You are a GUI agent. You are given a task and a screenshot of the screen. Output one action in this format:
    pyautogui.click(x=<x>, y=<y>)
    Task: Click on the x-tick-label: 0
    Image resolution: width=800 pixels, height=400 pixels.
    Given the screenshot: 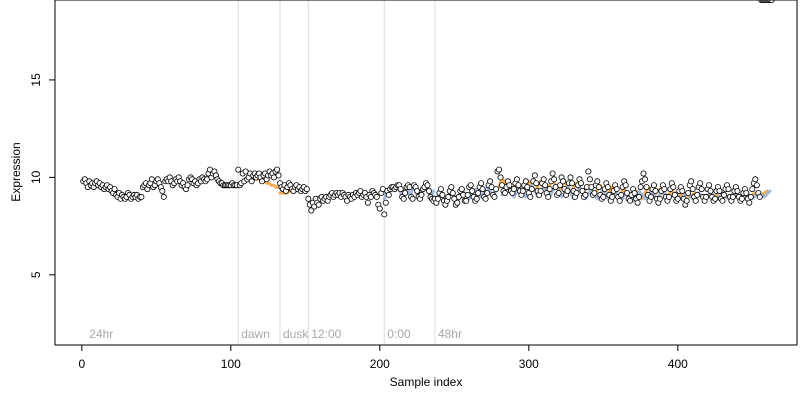 What is the action you would take?
    pyautogui.click(x=81, y=364)
    